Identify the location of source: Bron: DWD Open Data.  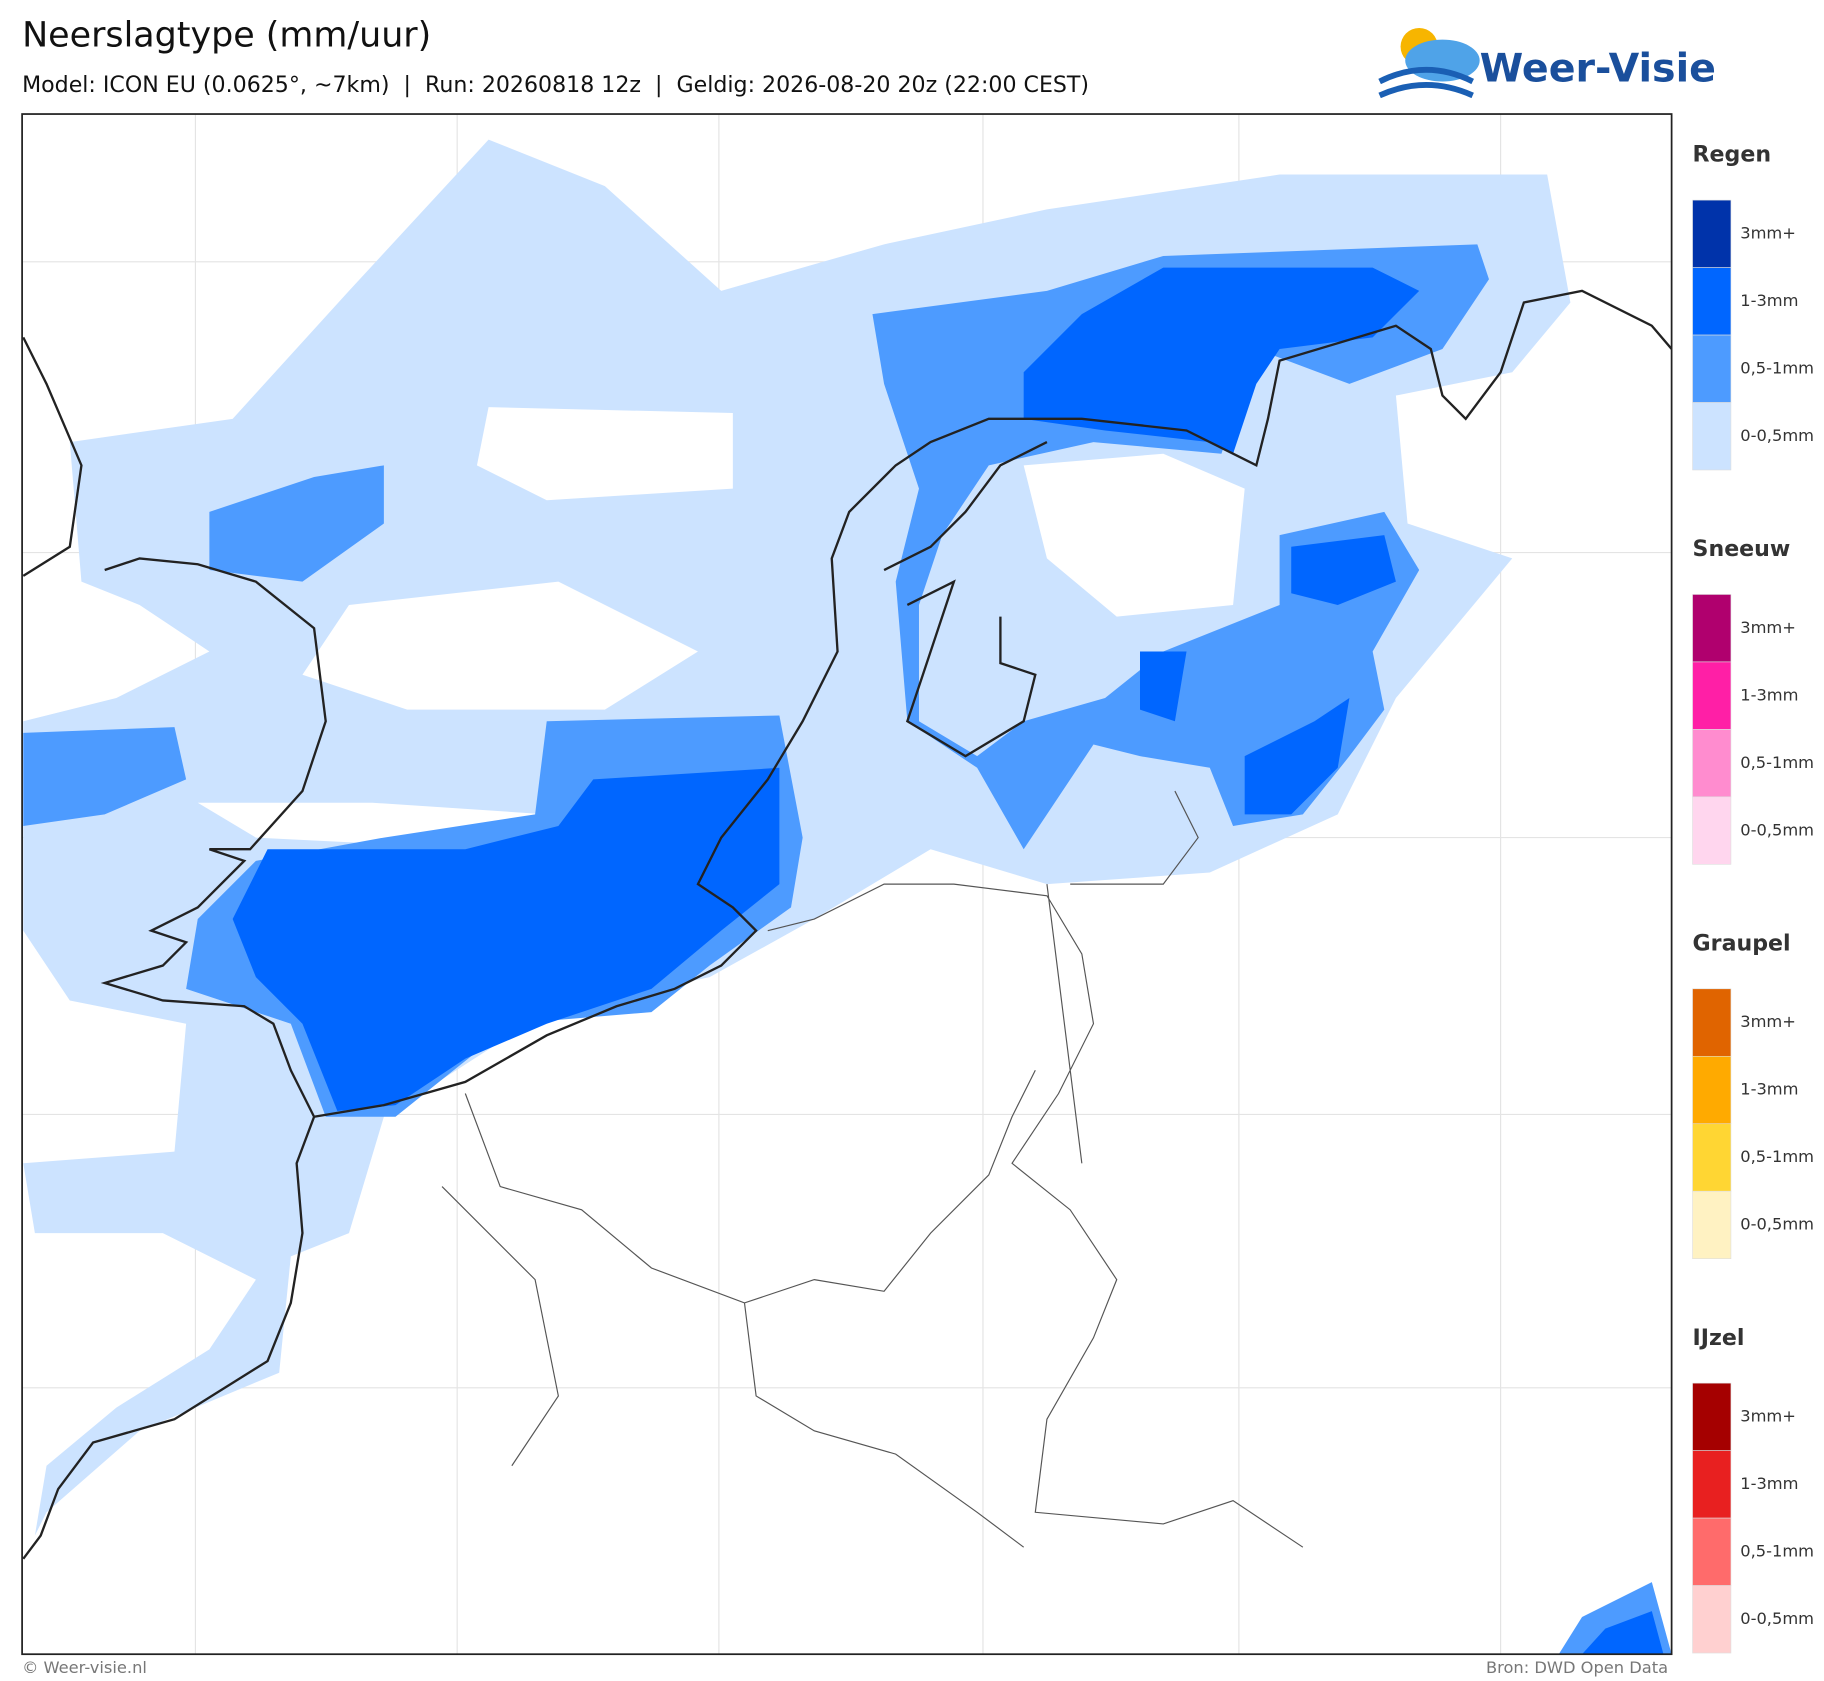
(1577, 1667).